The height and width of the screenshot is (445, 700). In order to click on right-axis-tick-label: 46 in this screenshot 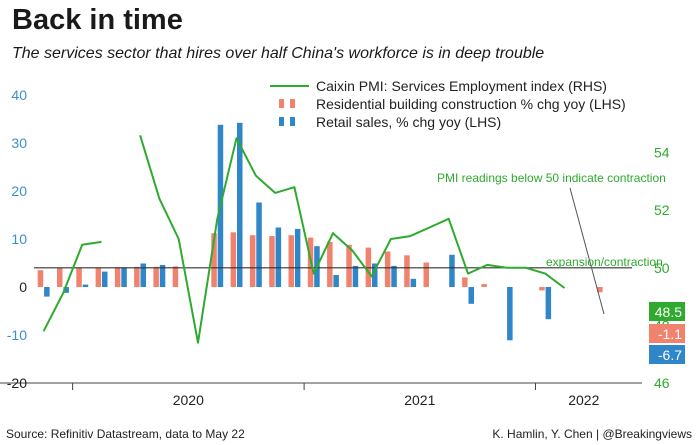, I will do `click(662, 383)`.